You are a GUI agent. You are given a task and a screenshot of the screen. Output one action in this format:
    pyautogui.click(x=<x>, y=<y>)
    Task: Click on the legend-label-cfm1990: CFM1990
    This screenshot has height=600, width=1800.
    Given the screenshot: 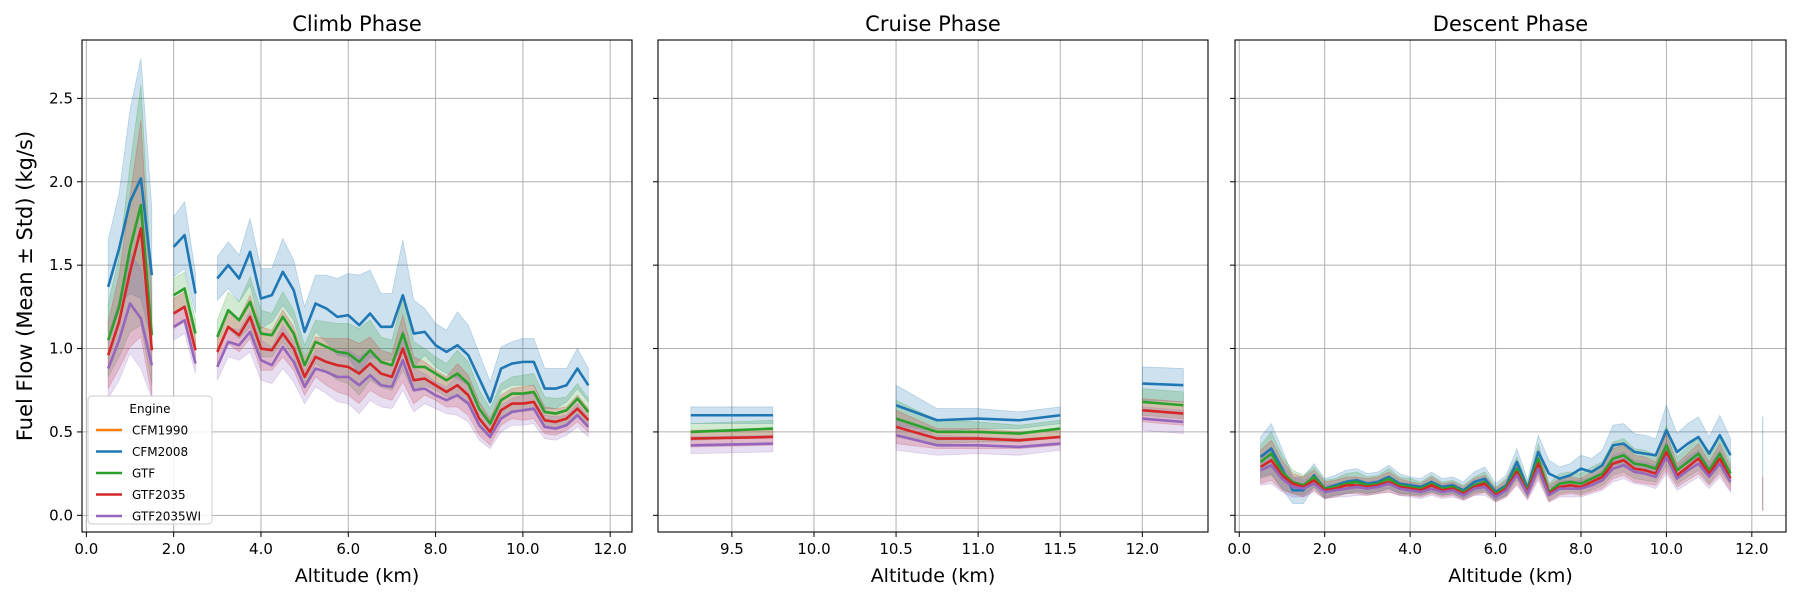 What is the action you would take?
    pyautogui.click(x=160, y=431)
    